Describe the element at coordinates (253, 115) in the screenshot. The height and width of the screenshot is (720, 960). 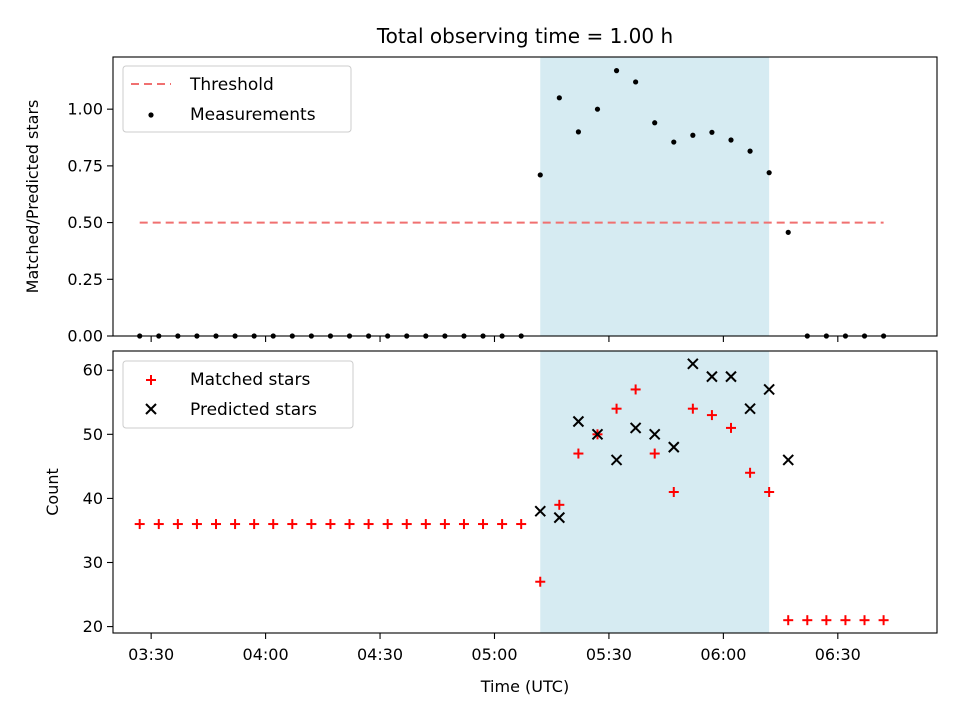
I see `legend-measurements-label: Measurements` at that location.